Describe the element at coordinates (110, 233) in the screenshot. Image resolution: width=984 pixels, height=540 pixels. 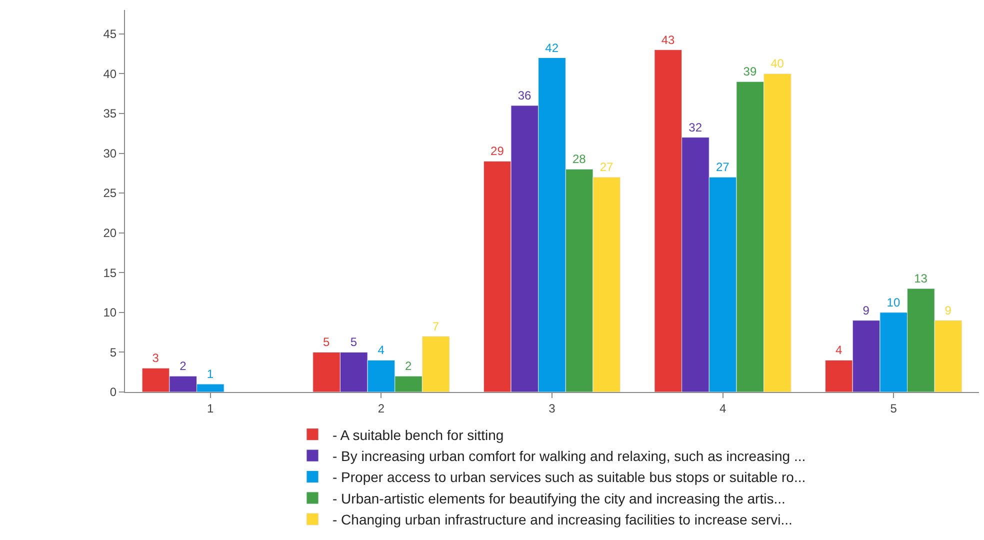
I see `y-tick-label: 20` at that location.